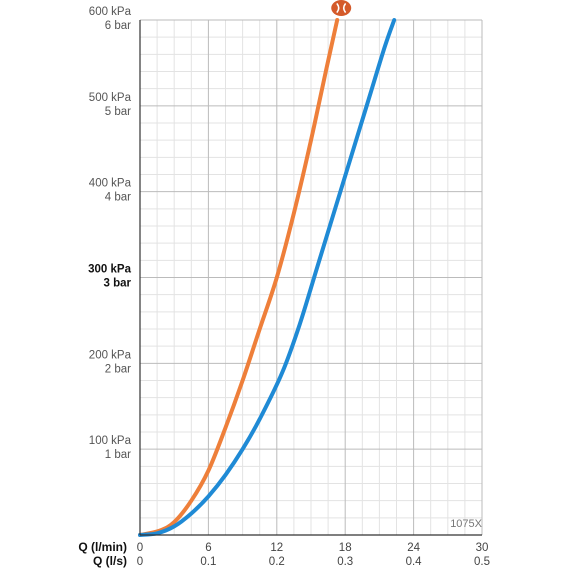 Image resolution: width=568 pixels, height=568 pixels. What do you see at coordinates (118, 455) in the screenshot?
I see `y-tick-label-bar: 1 bar` at bounding box center [118, 455].